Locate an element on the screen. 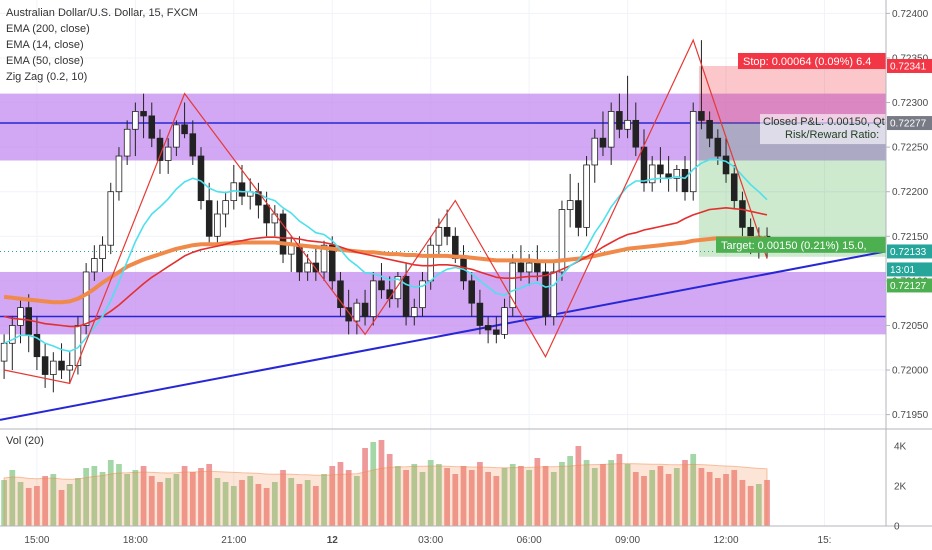 The width and height of the screenshot is (932, 550). countdown-tag-box is located at coordinates (909, 269).